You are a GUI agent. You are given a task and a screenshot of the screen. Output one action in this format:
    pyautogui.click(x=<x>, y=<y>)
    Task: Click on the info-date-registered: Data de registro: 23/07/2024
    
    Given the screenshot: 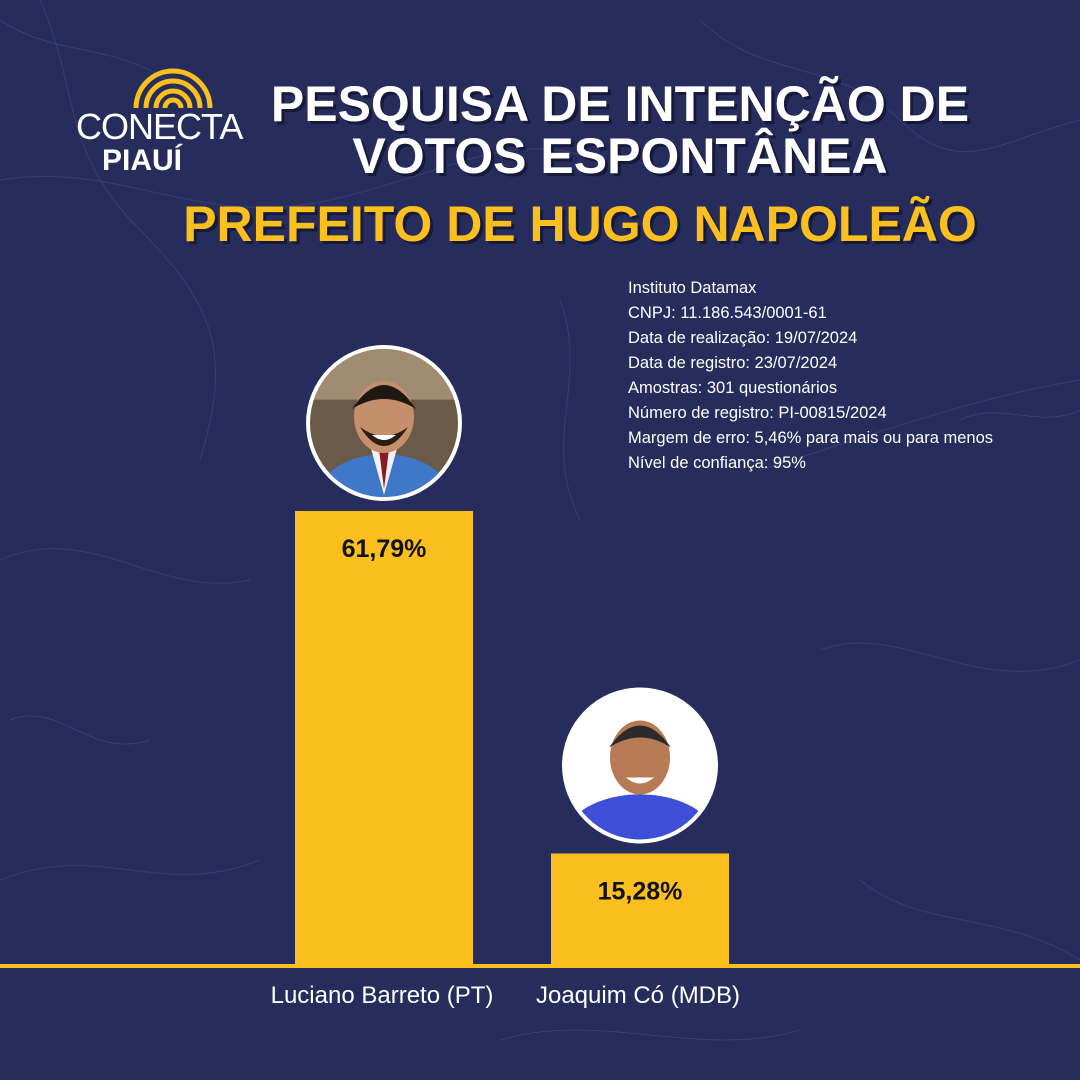 What is the action you would take?
    pyautogui.click(x=733, y=363)
    